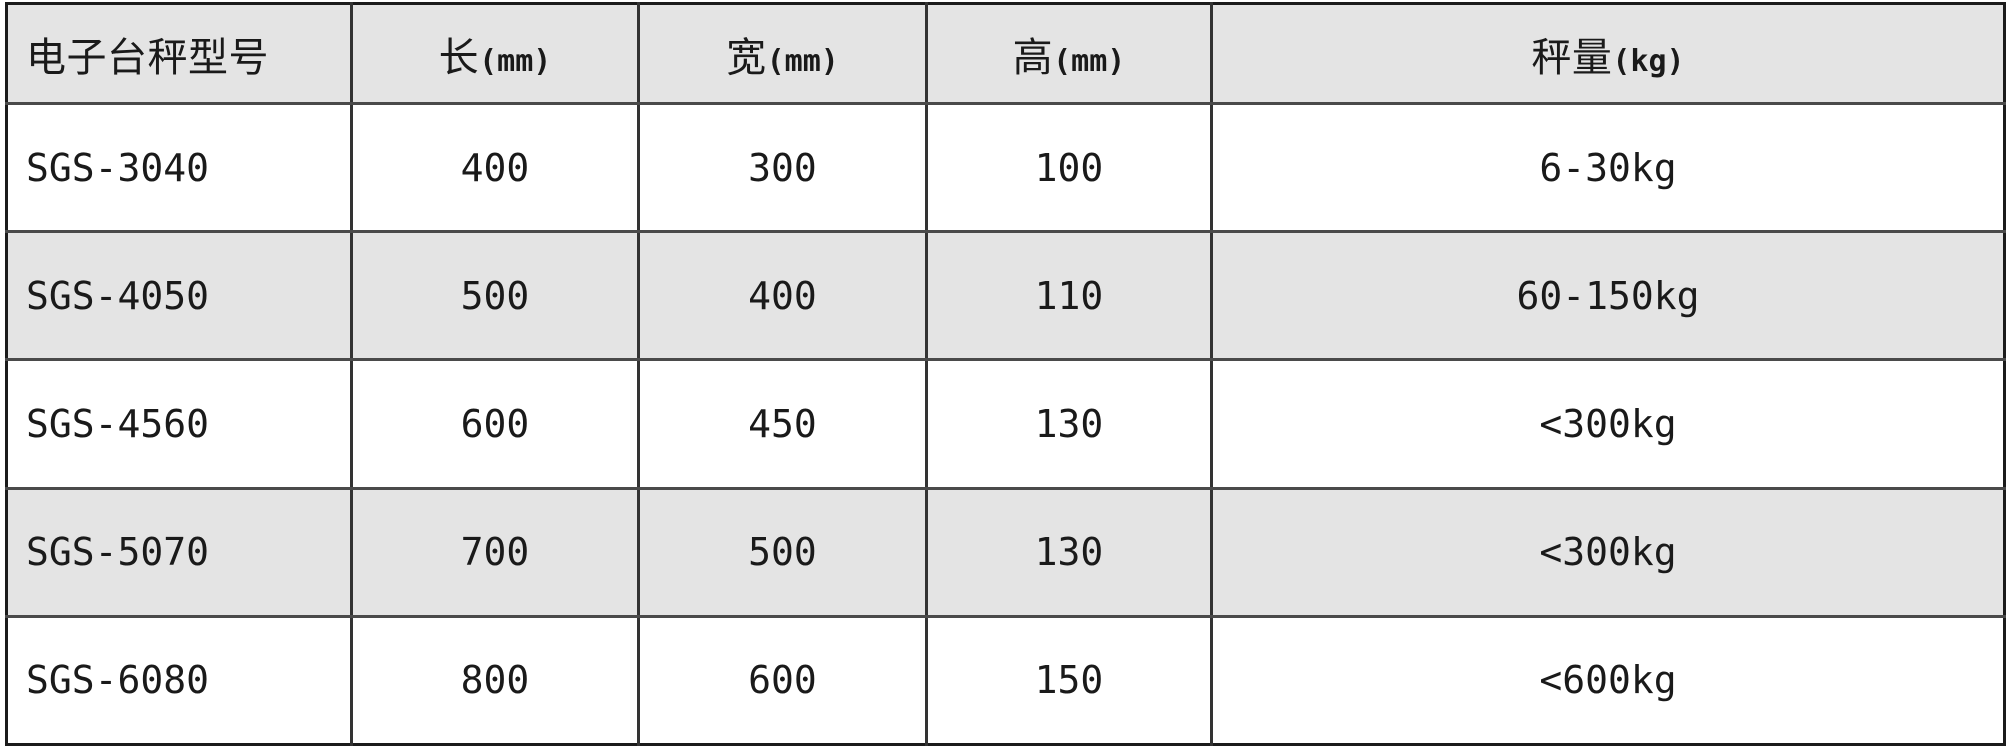 The width and height of the screenshot is (2008, 750). I want to click on column-header-length-label: 长, so click(459, 57).